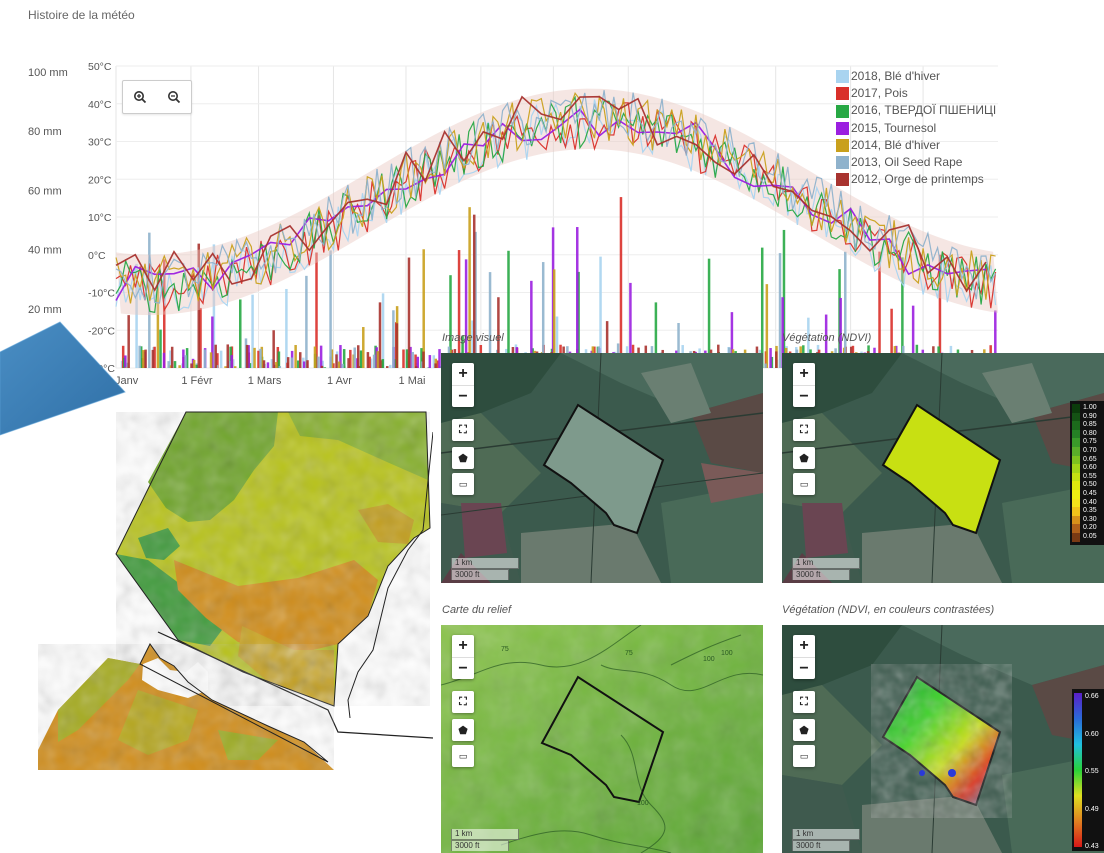  Describe the element at coordinates (602, 739) in the screenshot. I see `map-relief: 75 75 100 100 100 + − ⛶ ⬟ ▭ 1 km 3000 ft` at that location.